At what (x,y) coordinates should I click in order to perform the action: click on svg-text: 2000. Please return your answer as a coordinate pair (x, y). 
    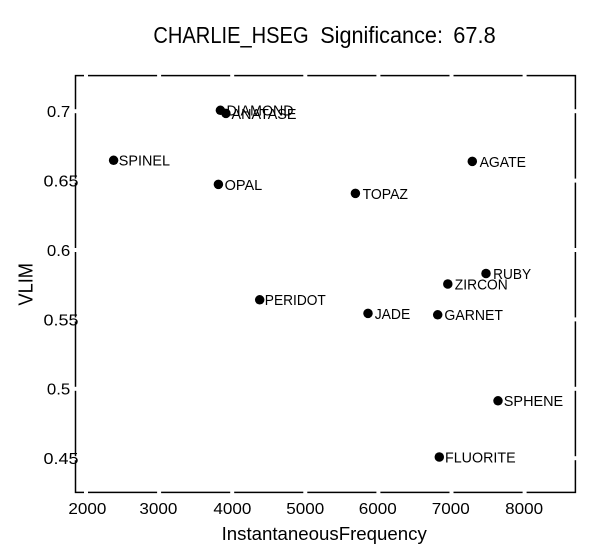
    Looking at the image, I should click on (87, 509).